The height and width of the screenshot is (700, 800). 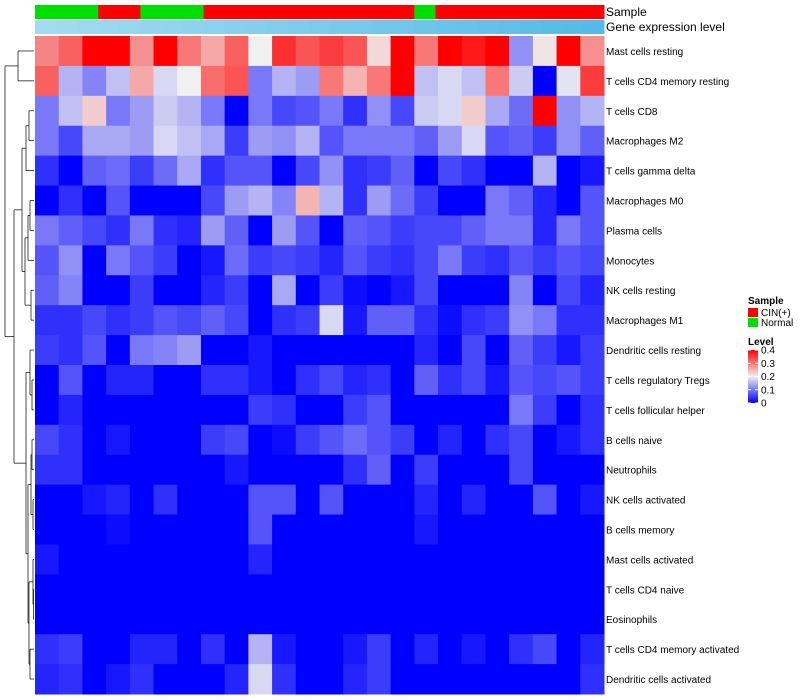 I want to click on legend-swatch-normal, so click(x=753, y=322).